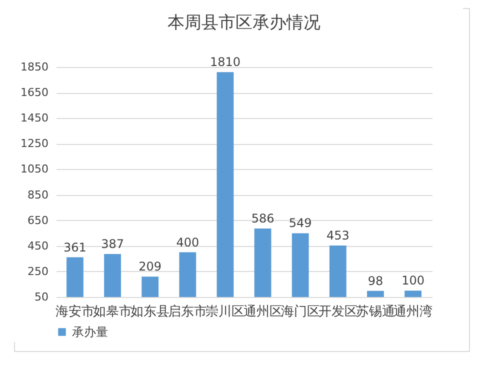  I want to click on x-tick-label: 崇川区, so click(225, 312).